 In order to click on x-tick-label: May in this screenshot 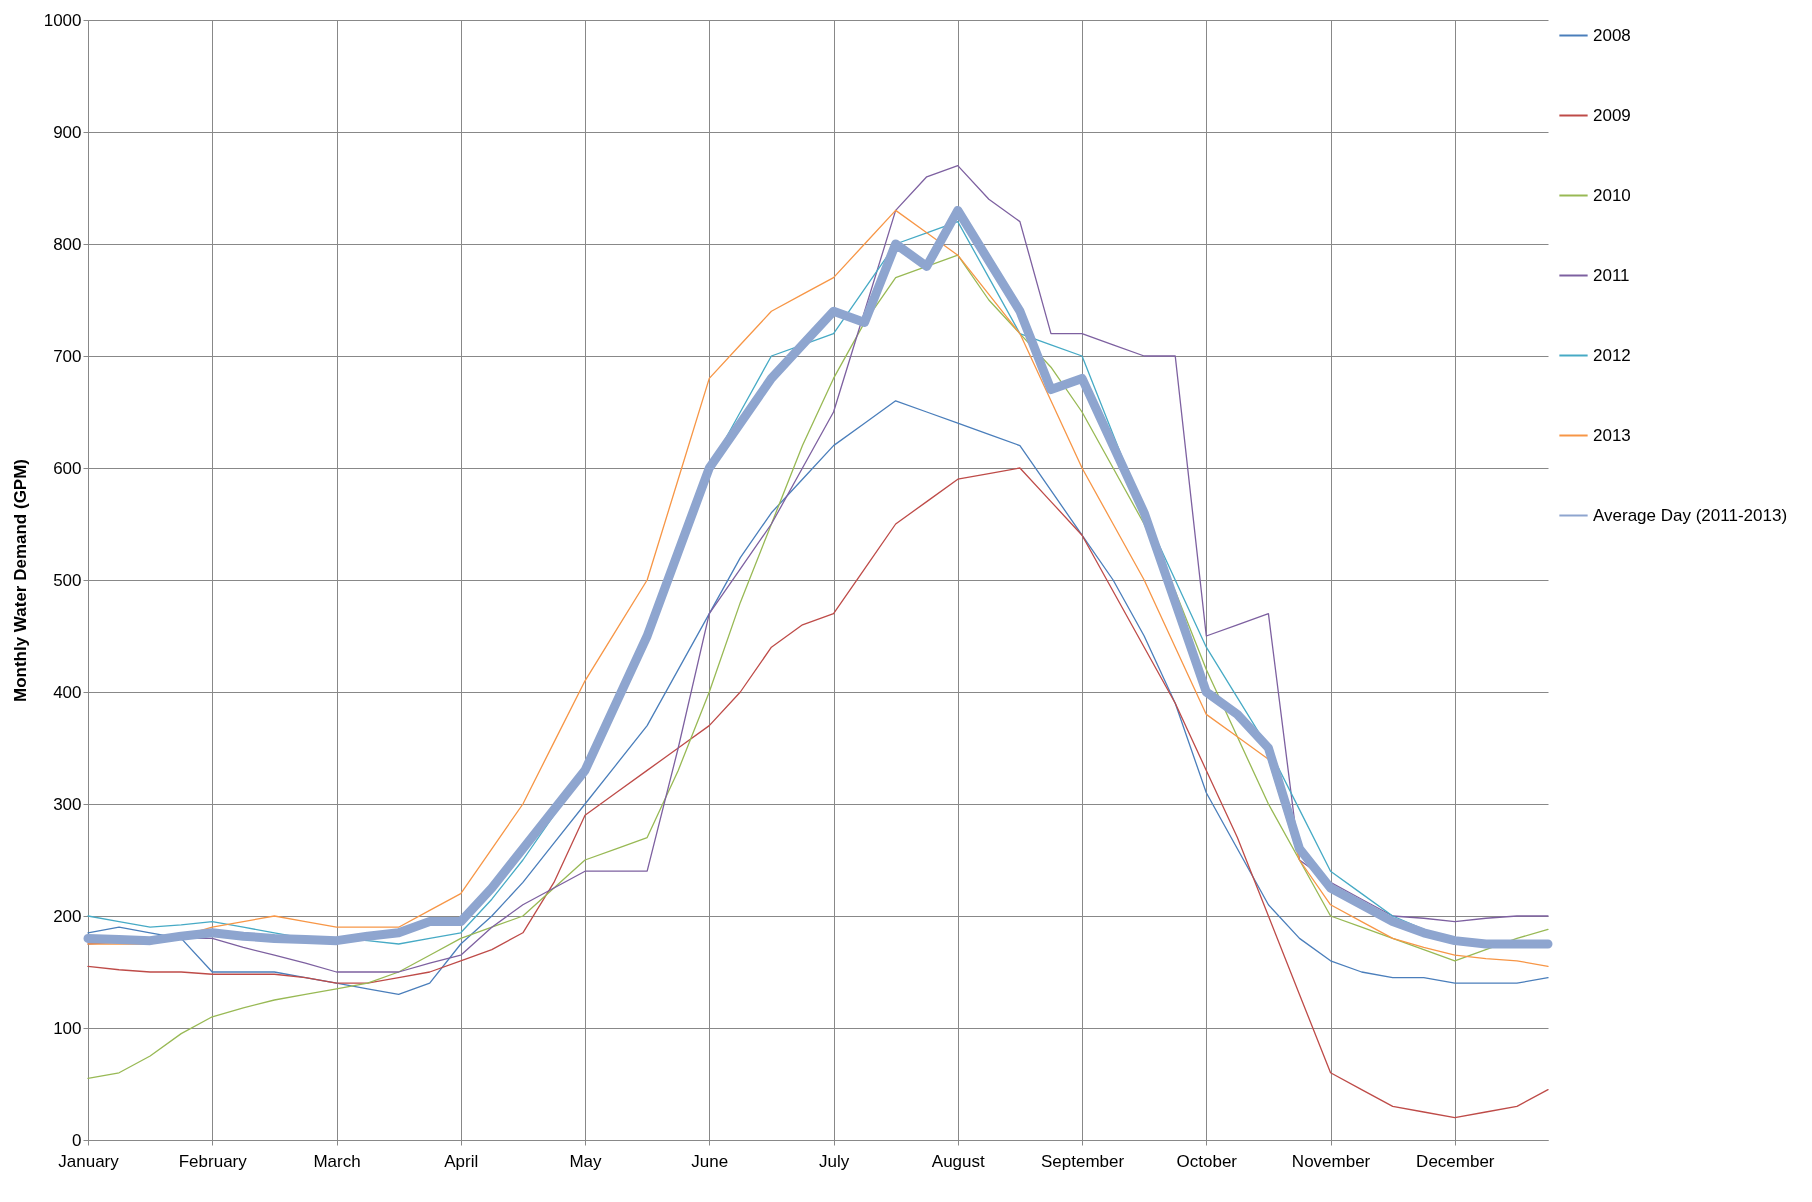, I will do `click(586, 1161)`.